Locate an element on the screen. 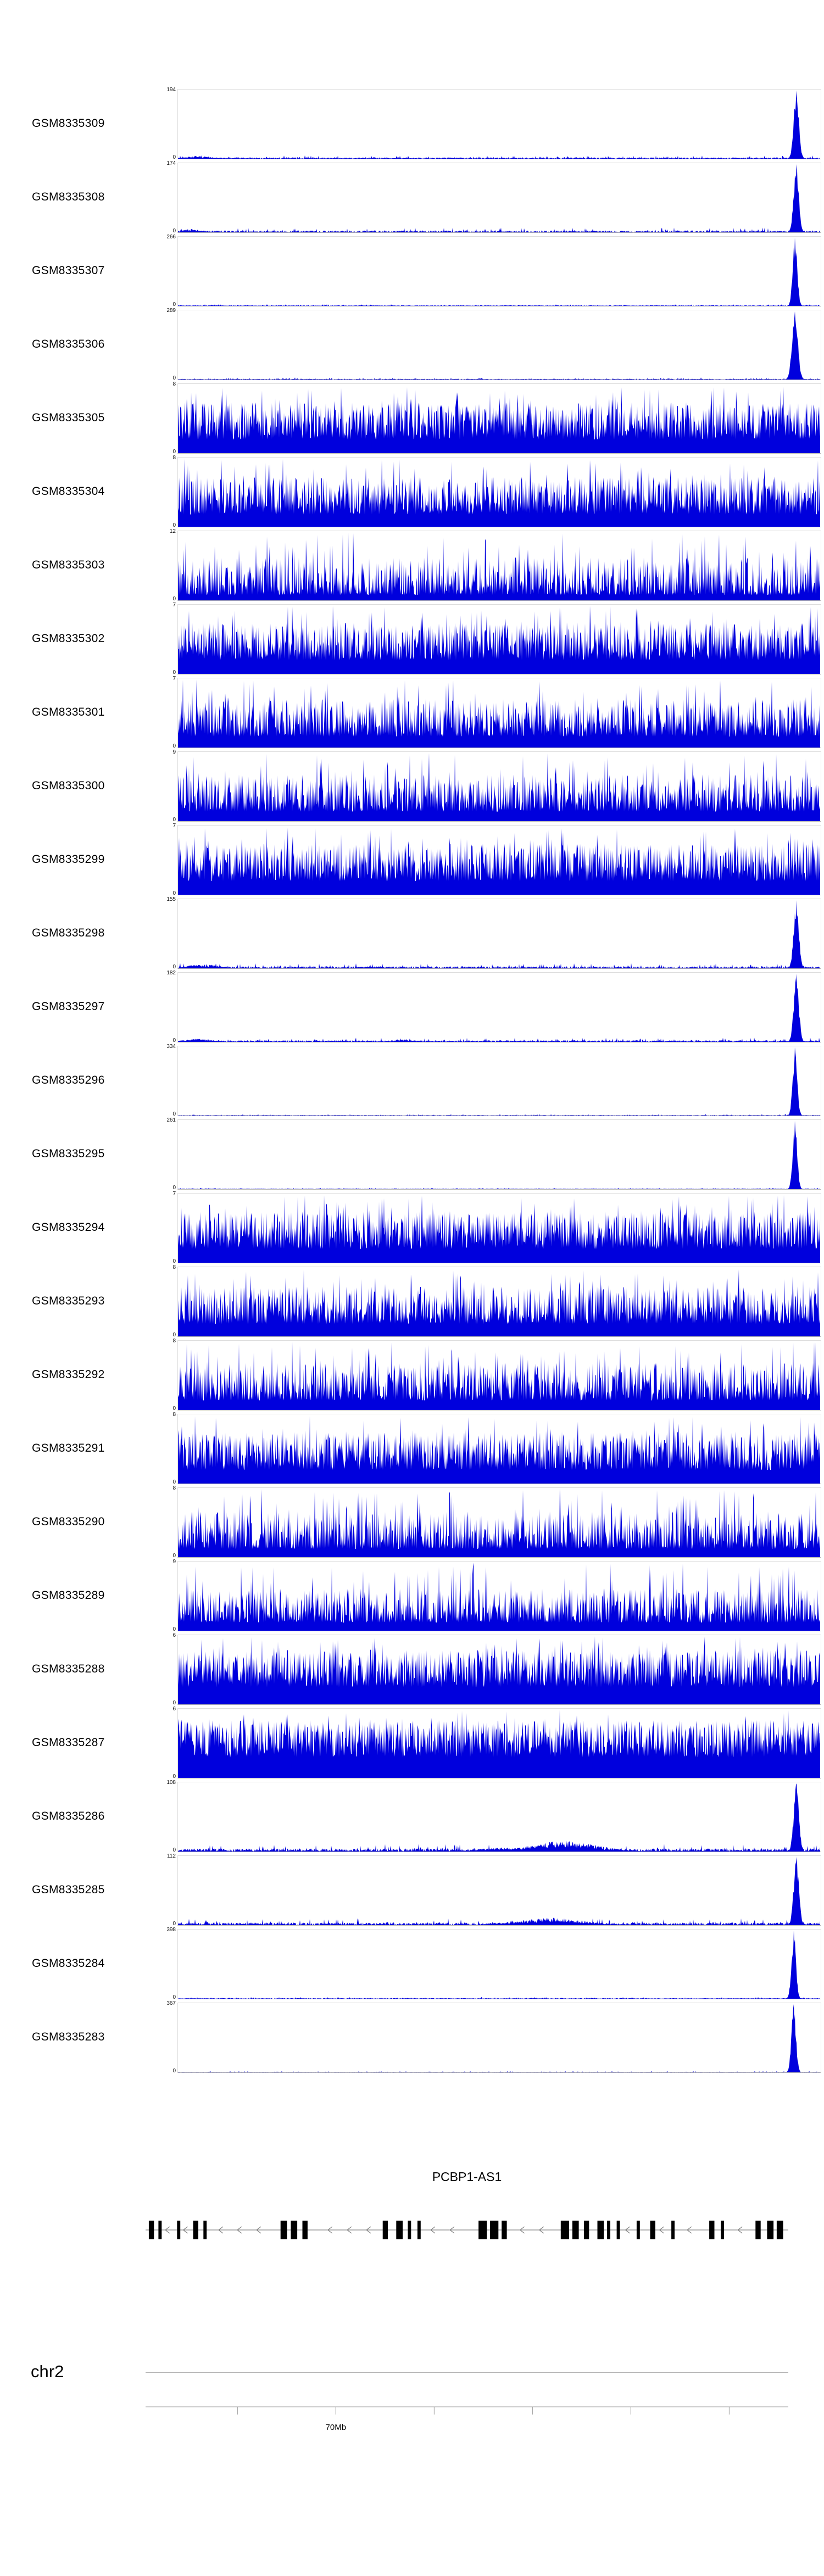  chromosome-label: chr2 is located at coordinates (47, 2372).